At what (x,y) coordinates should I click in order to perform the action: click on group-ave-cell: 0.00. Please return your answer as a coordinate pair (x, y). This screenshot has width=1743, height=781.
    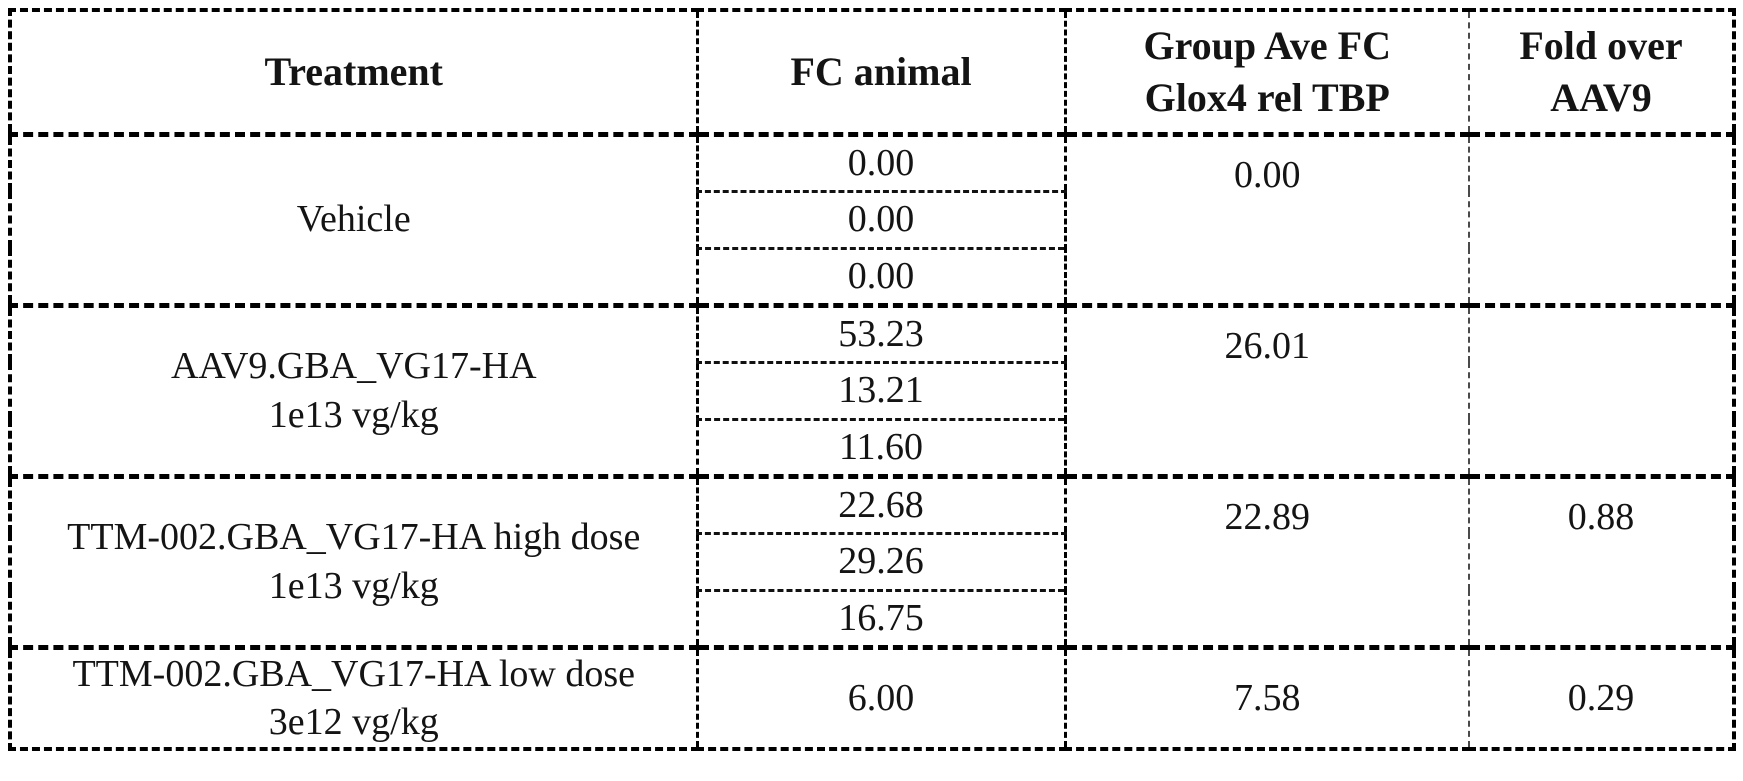
    Looking at the image, I should click on (1266, 219).